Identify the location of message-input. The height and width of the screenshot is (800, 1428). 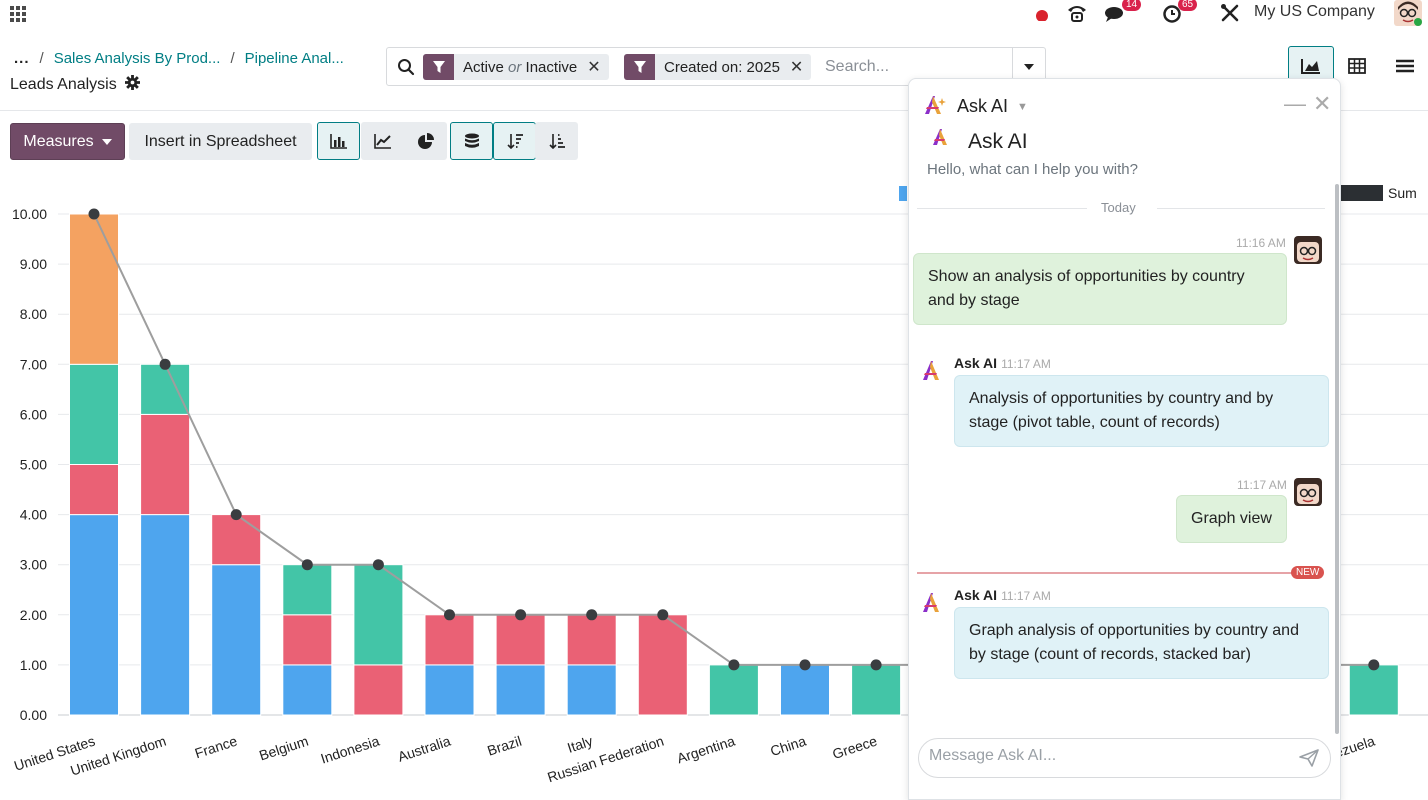
(1109, 756).